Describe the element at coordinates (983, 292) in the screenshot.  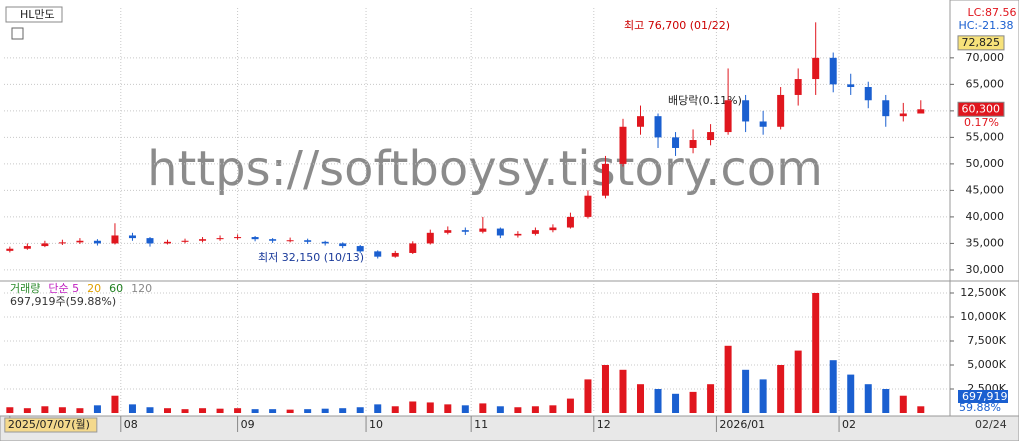
I see `y-tick-label: 12,500K` at that location.